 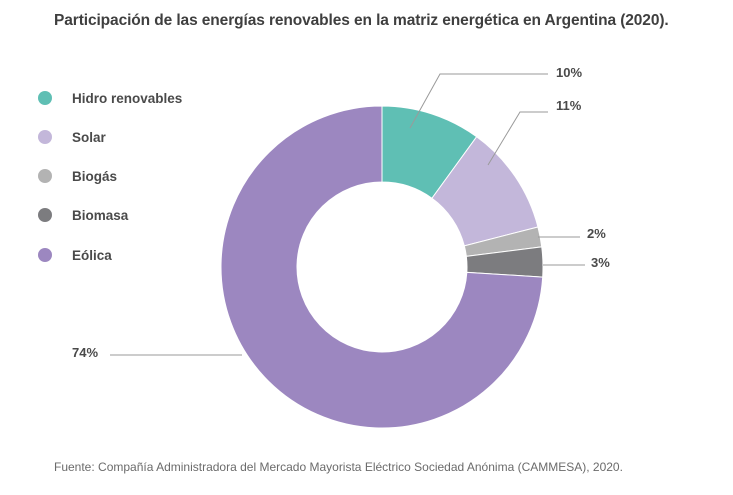 I want to click on legend-swatch-biomasa, so click(x=45, y=215).